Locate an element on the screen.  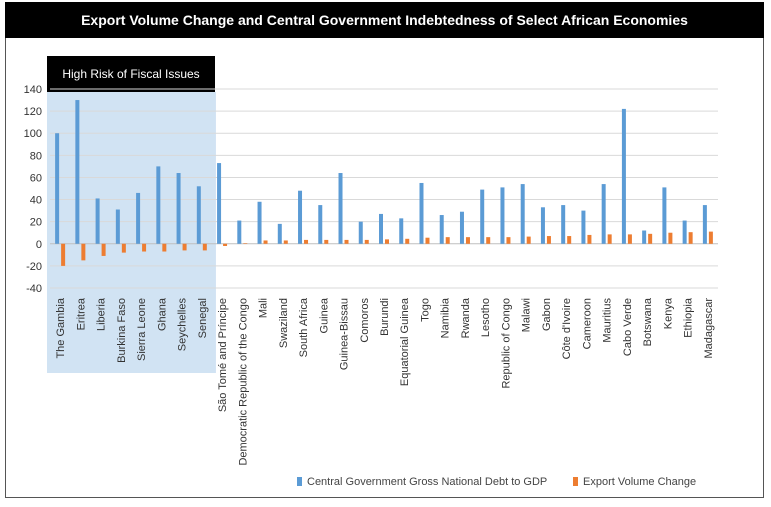
x-tick-label: Liberia is located at coordinates (102, 314).